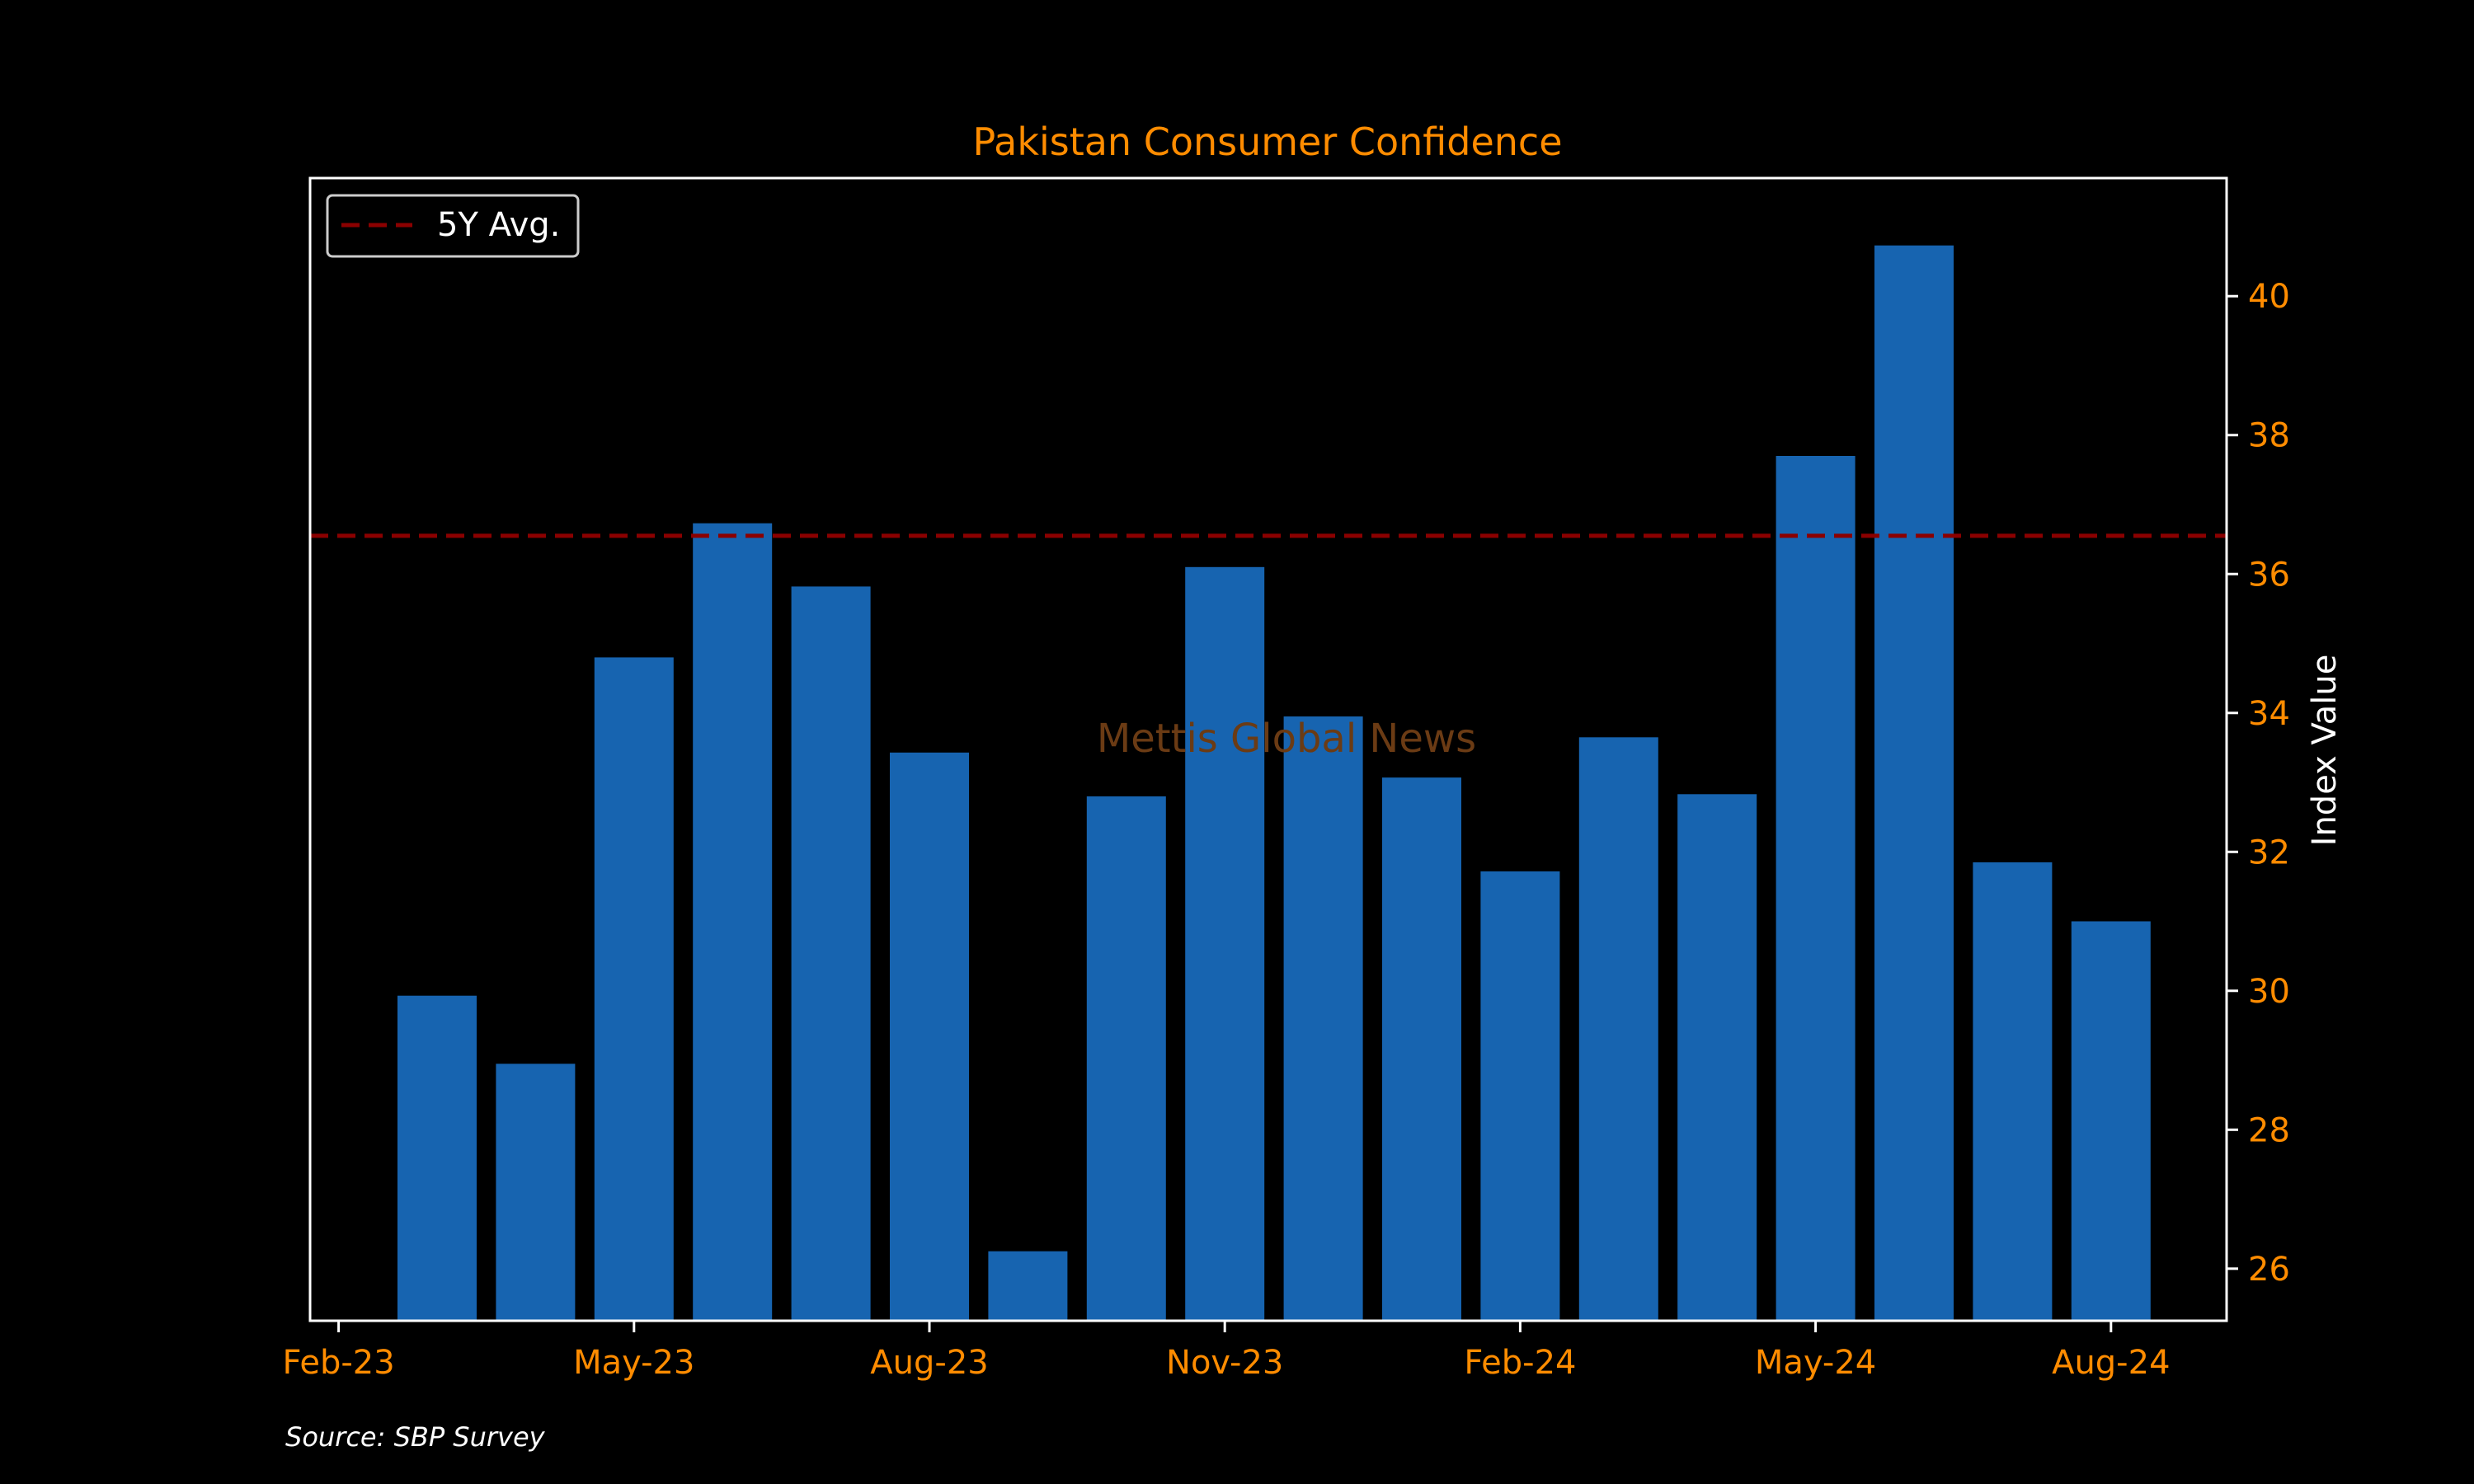 The width and height of the screenshot is (2474, 1484). I want to click on legend-label: 5Y Avg., so click(498, 225).